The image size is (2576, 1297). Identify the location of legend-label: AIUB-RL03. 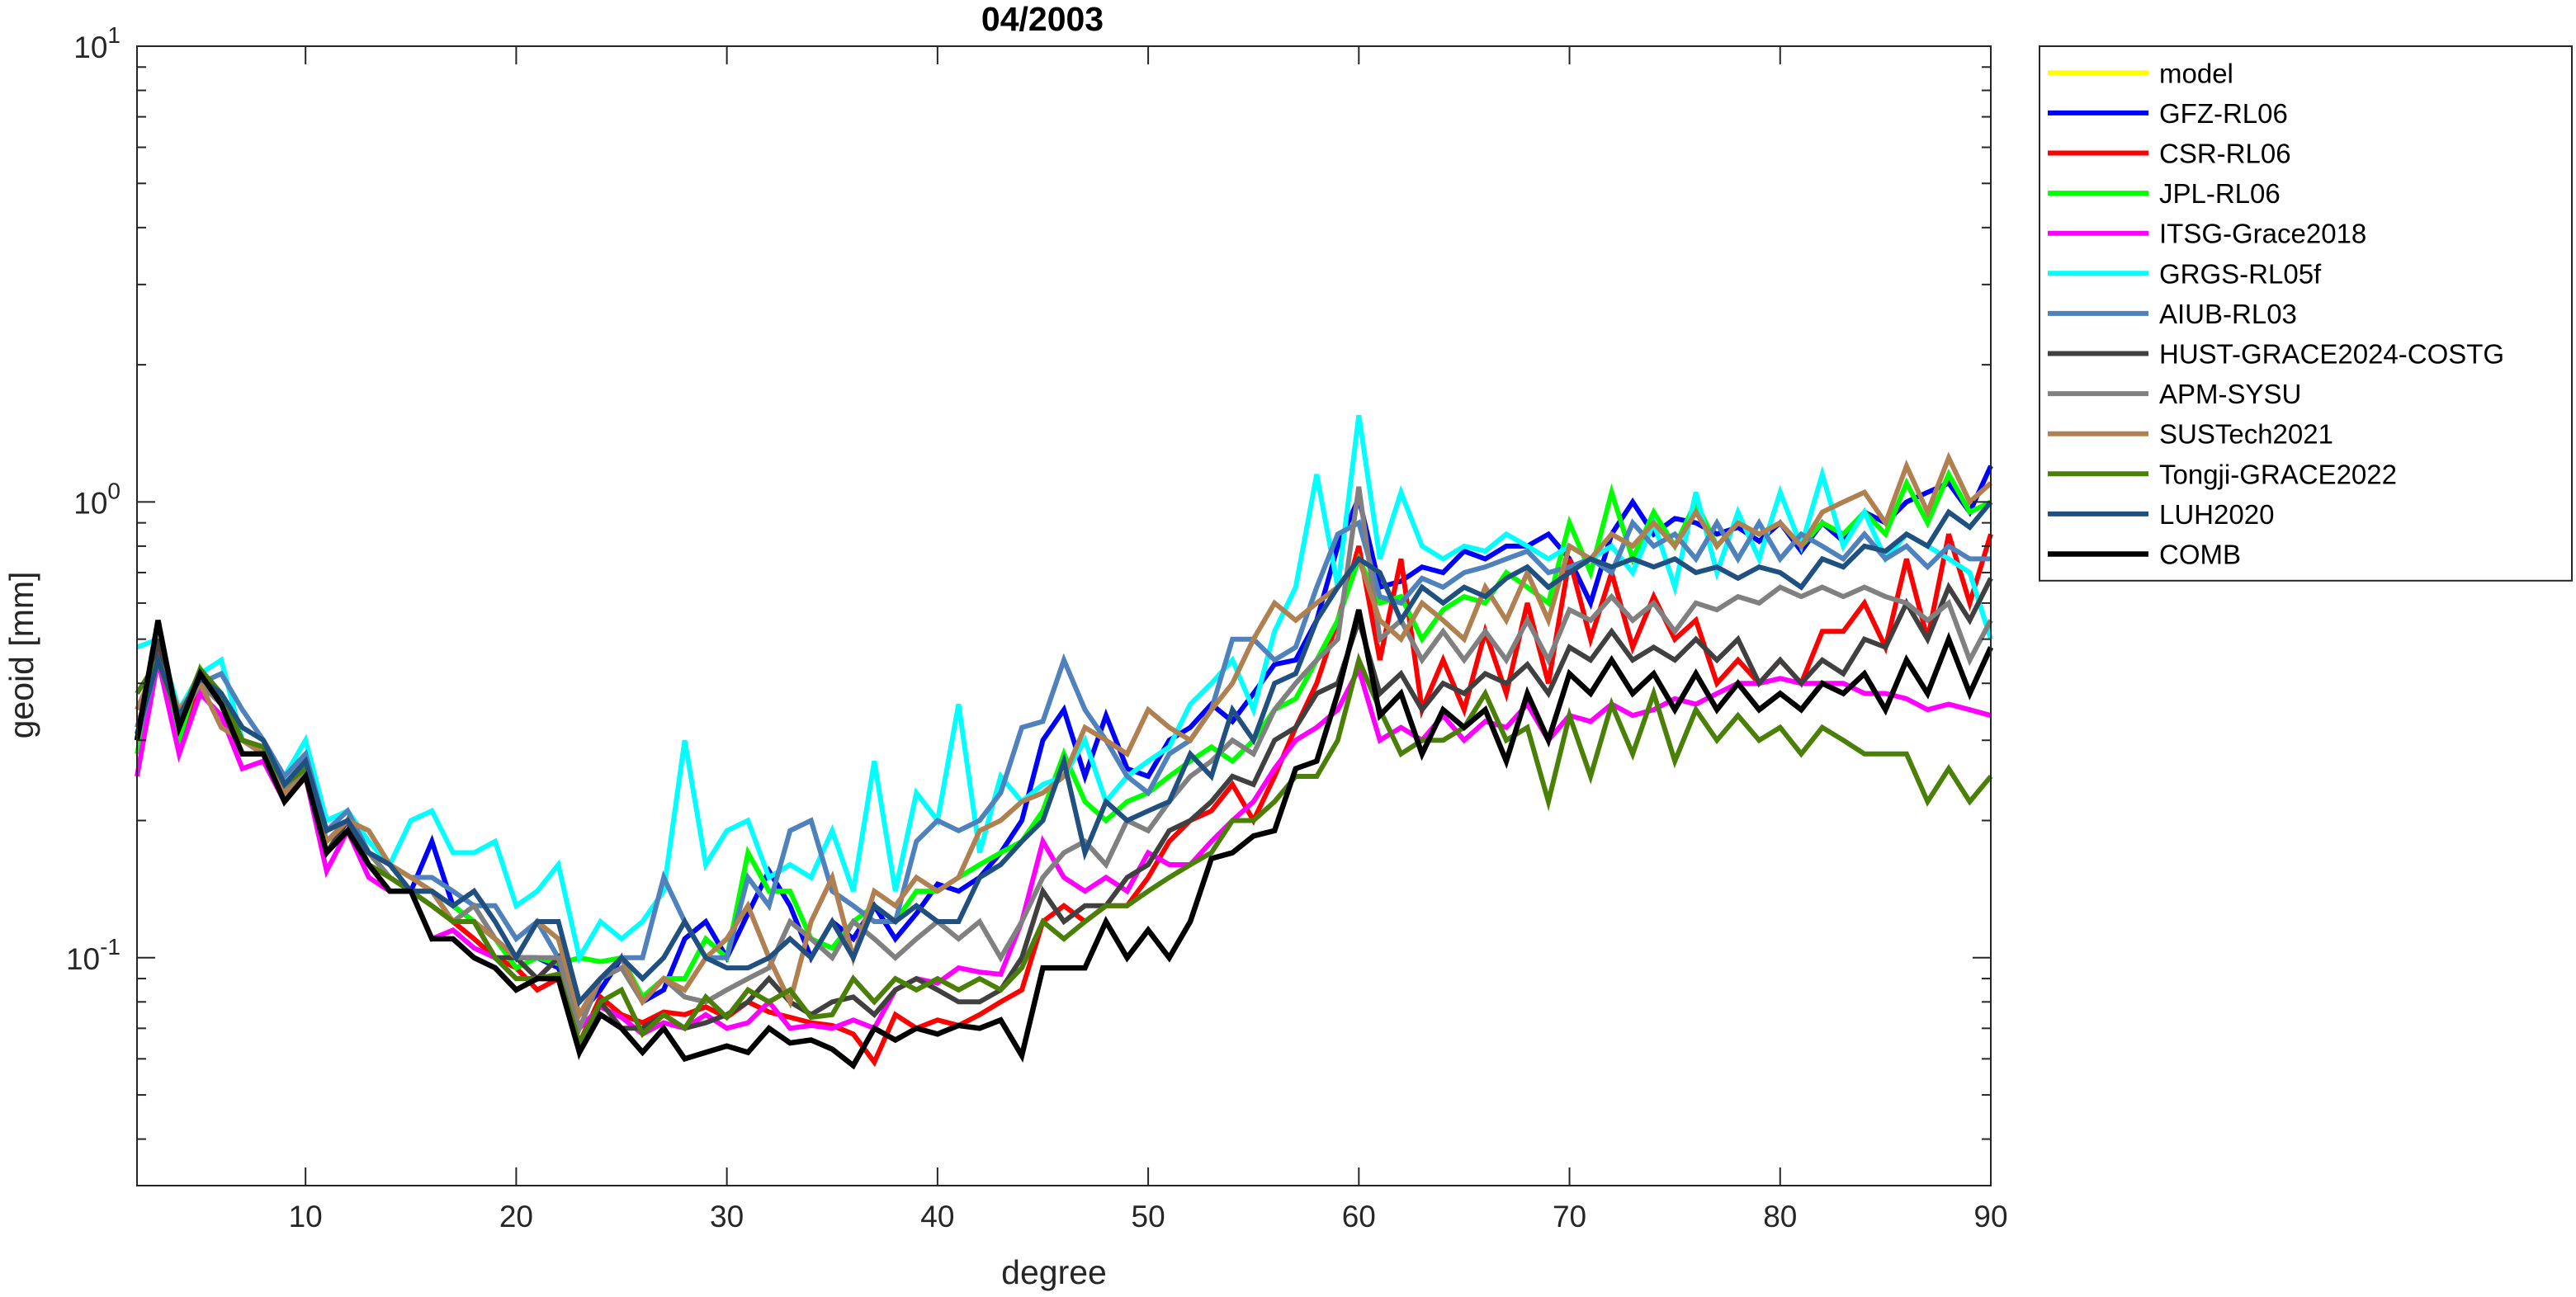
(2228, 314).